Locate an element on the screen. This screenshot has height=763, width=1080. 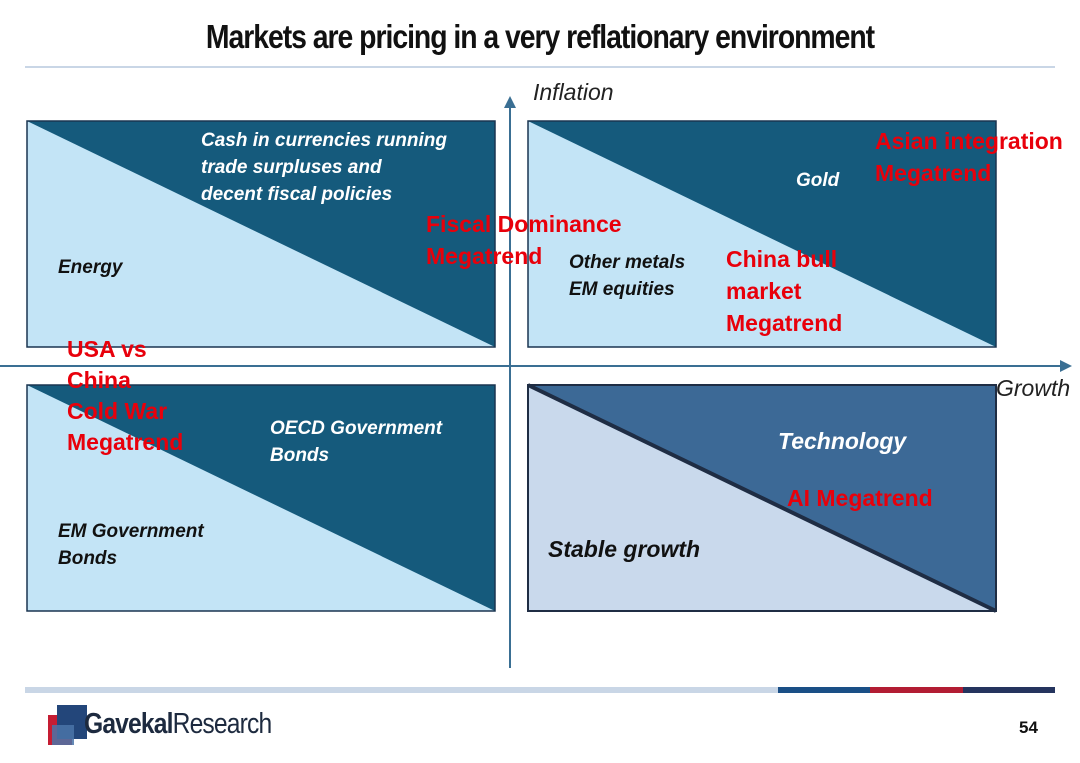
y-axis-arrow is located at coordinates (510, 102).